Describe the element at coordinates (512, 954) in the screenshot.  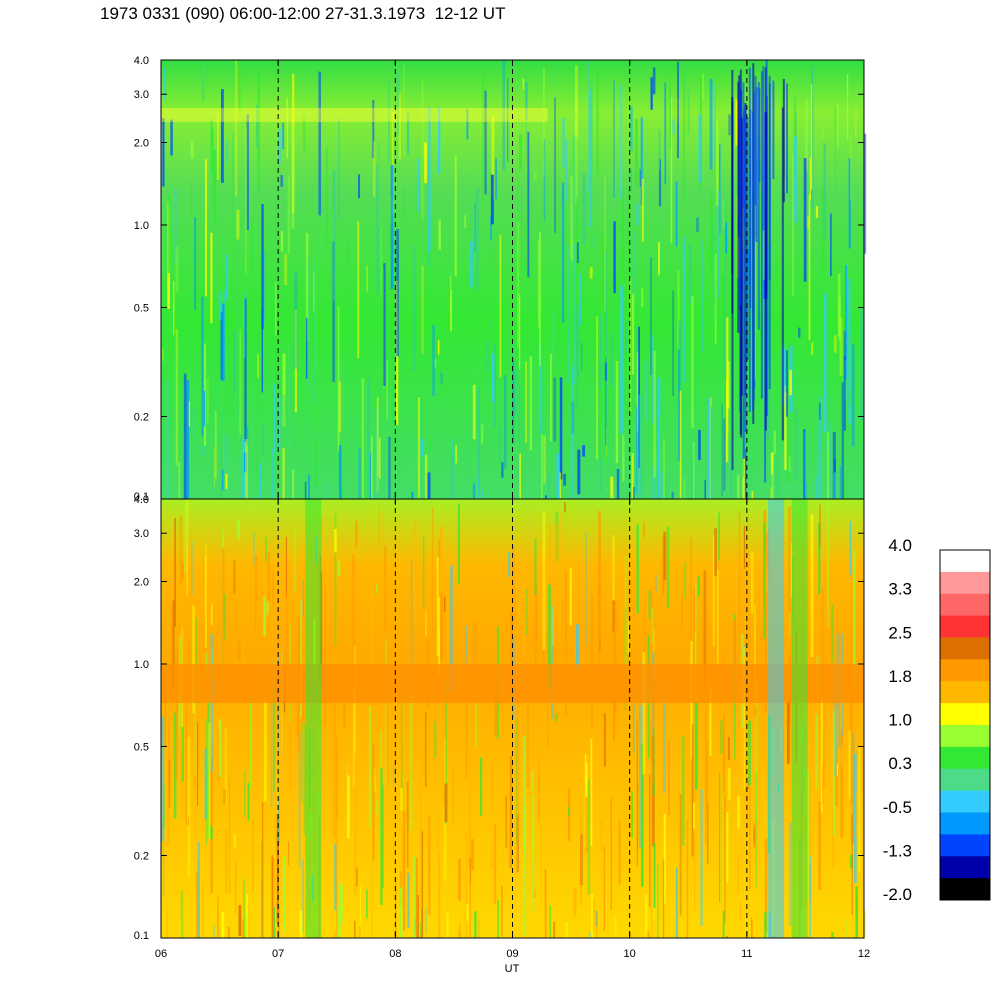
I see `x-tick-label: 09` at that location.